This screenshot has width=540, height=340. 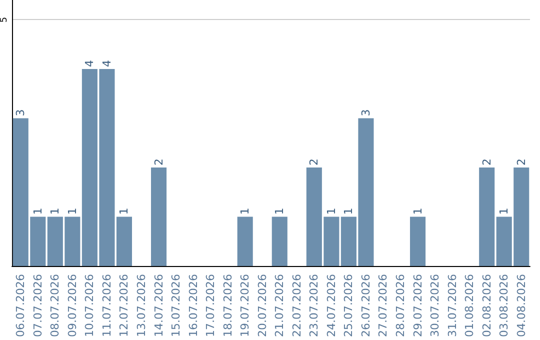 I want to click on x-tick-label: 26.07.2026, so click(x=365, y=306).